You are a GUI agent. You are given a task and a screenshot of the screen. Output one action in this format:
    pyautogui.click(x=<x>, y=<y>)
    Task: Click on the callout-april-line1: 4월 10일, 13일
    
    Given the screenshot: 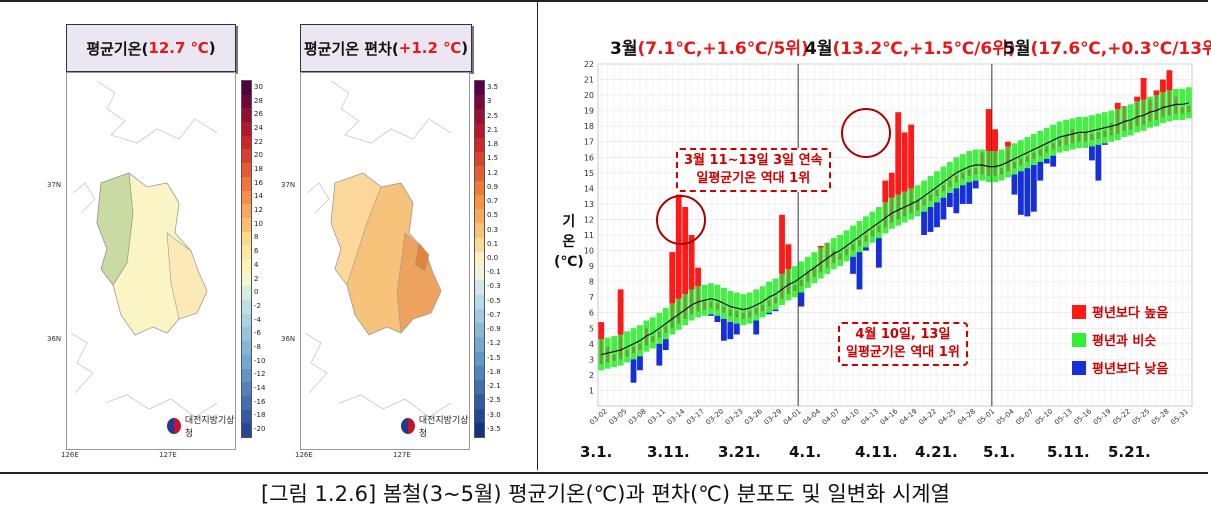 What is the action you would take?
    pyautogui.click(x=903, y=334)
    